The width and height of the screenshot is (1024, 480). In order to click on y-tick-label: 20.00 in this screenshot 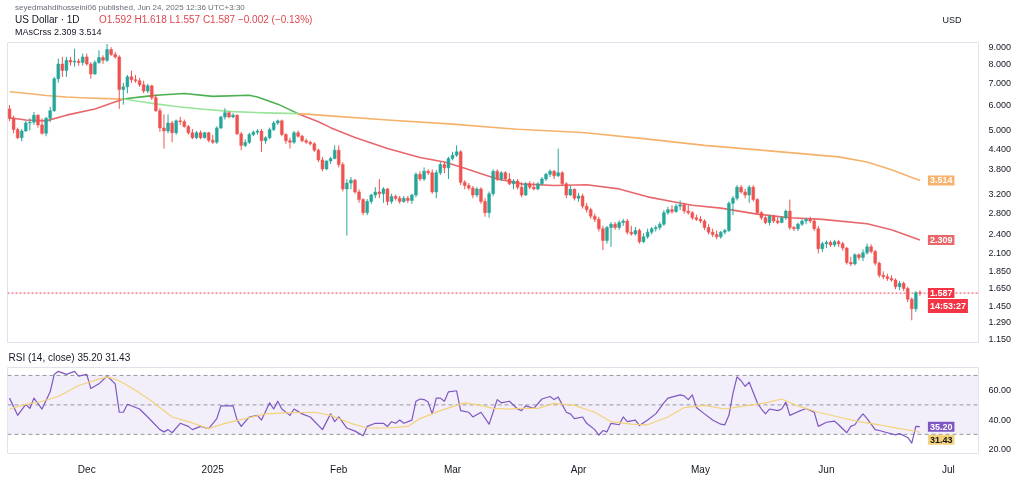, I will do `click(1000, 449)`.